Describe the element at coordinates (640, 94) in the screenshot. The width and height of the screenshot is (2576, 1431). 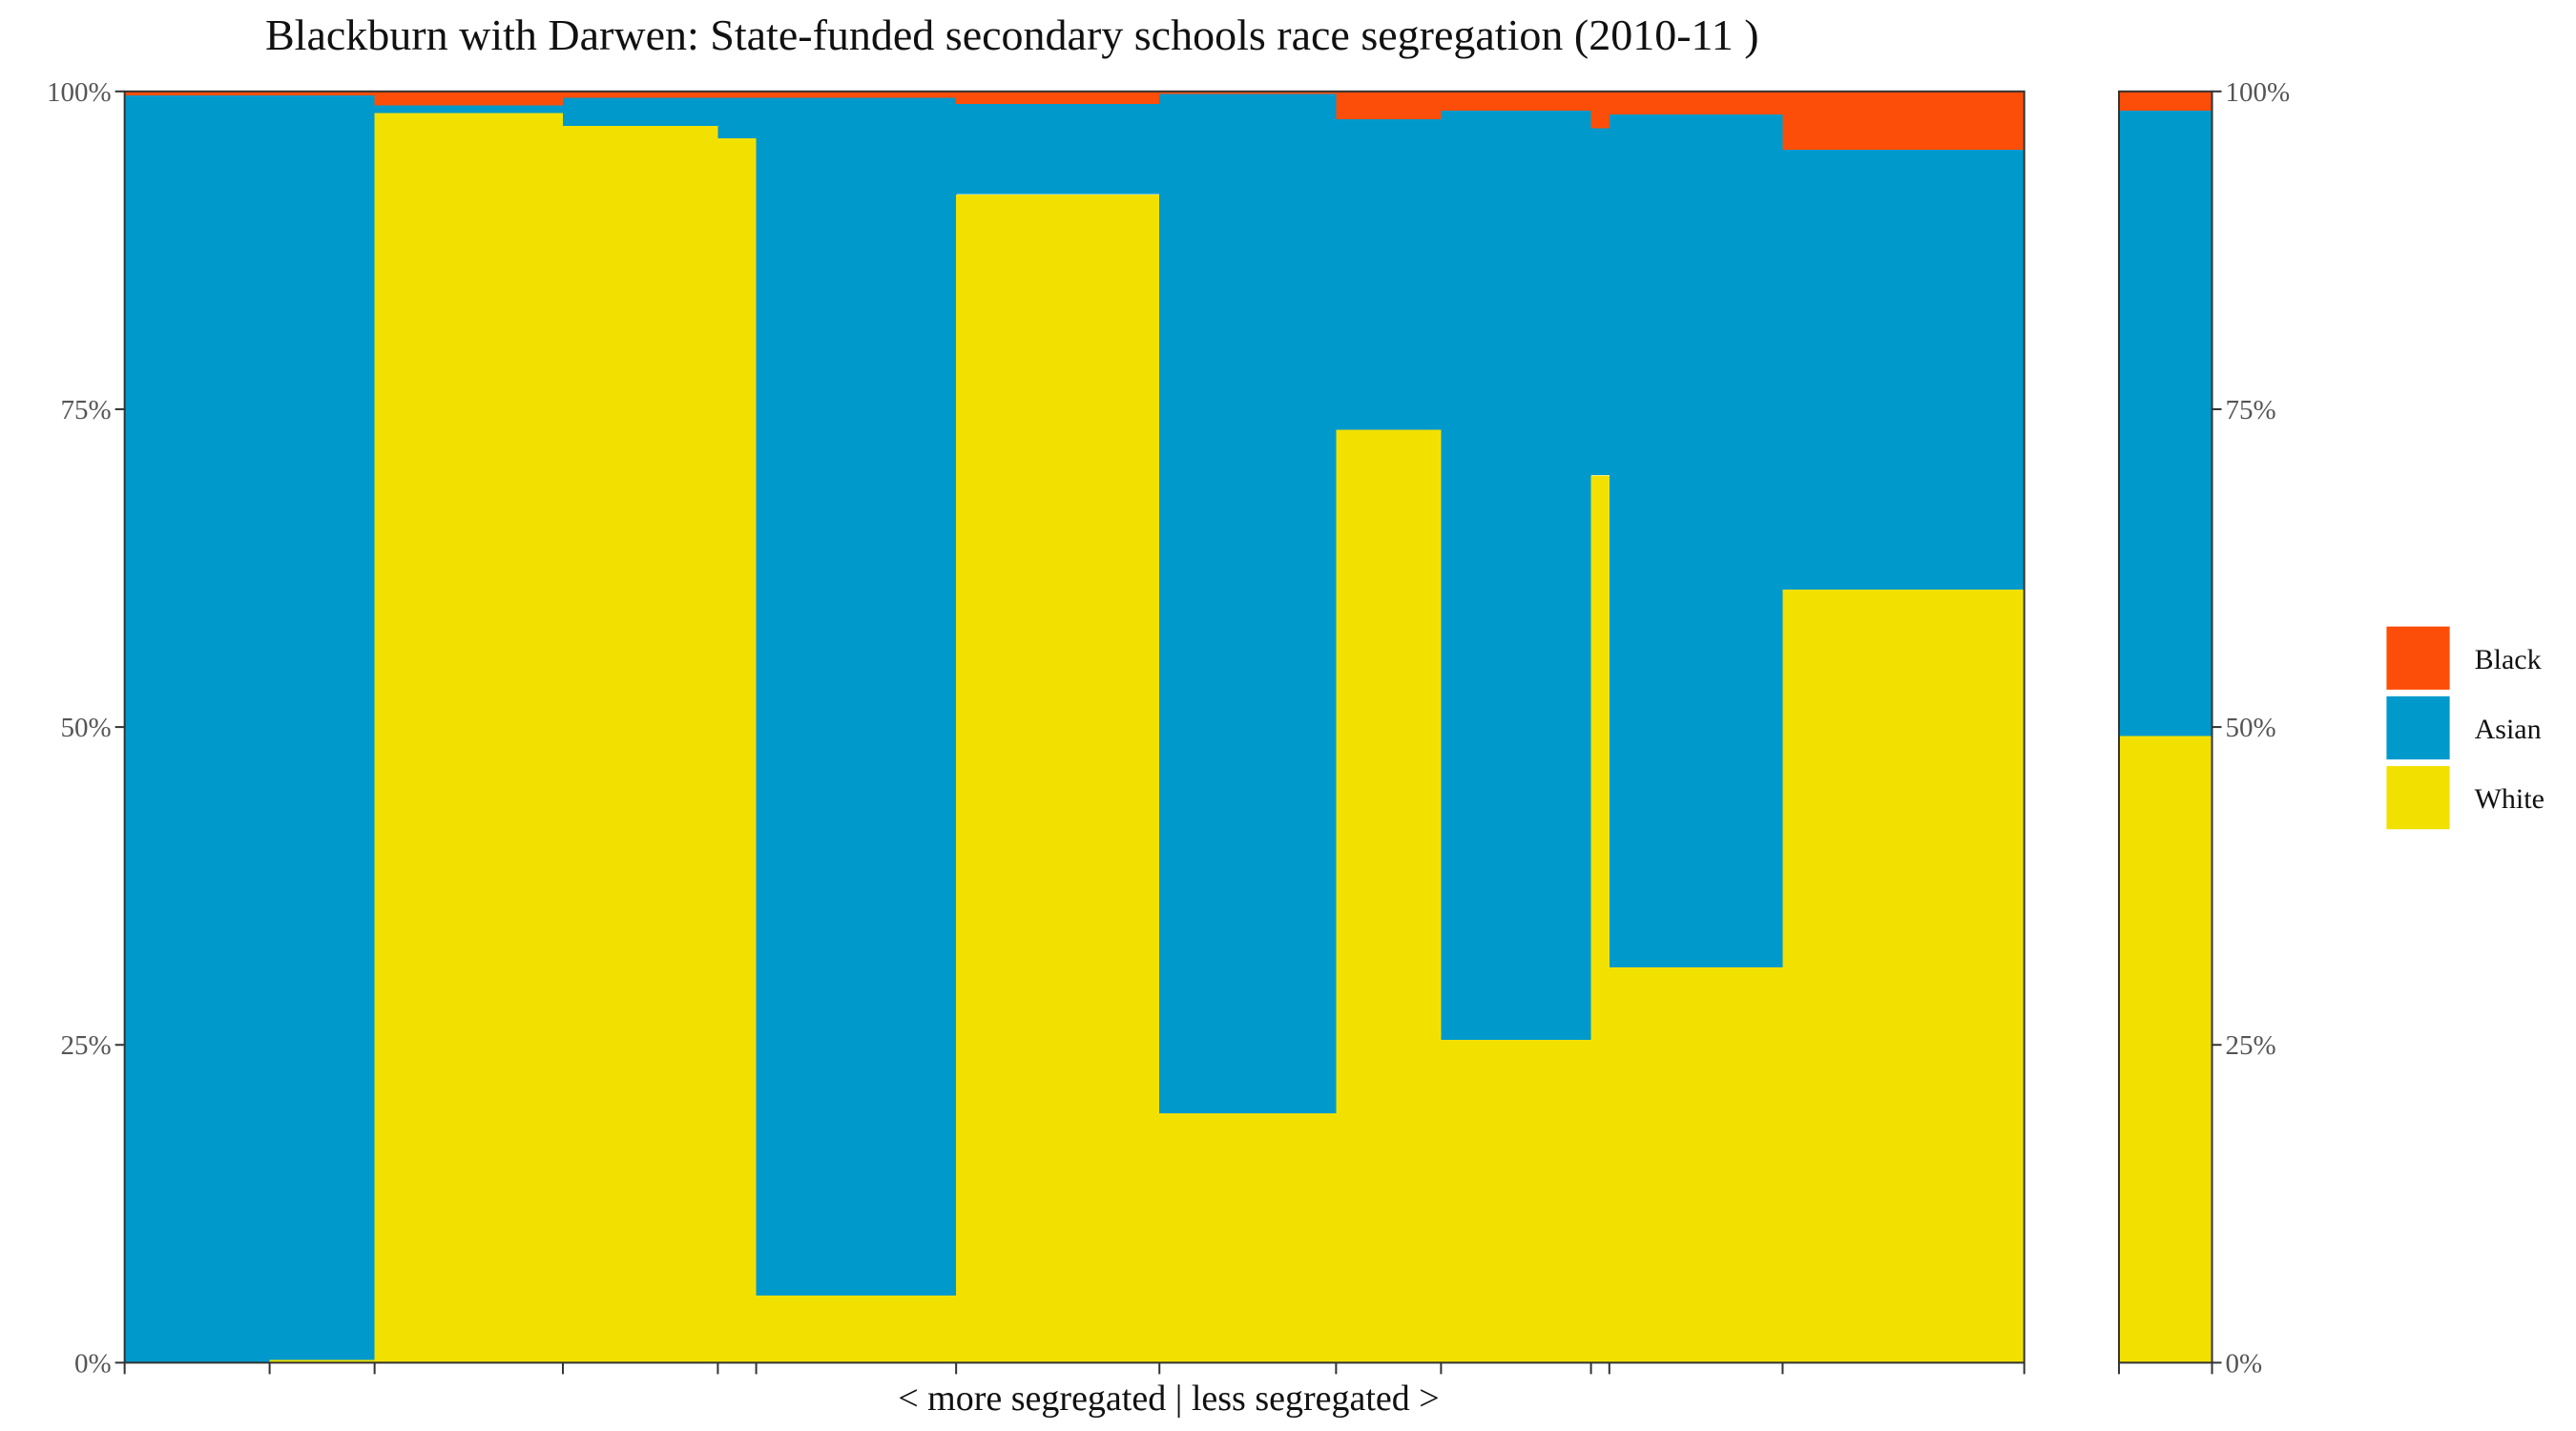
I see `school-4-black-segment` at that location.